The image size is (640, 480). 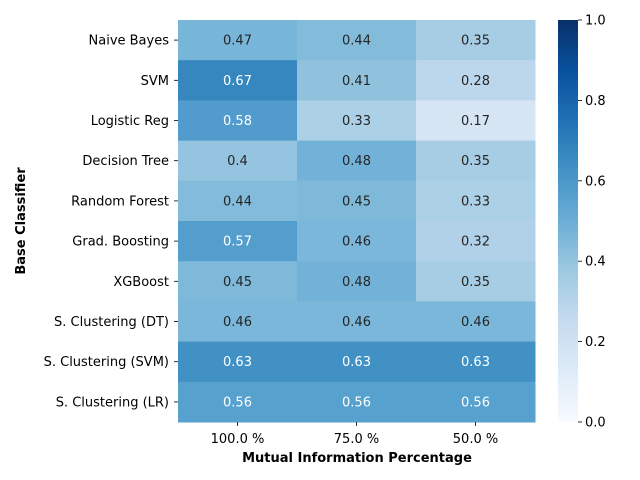 What do you see at coordinates (129, 41) in the screenshot?
I see `y-tick-label: Naive Bayes` at bounding box center [129, 41].